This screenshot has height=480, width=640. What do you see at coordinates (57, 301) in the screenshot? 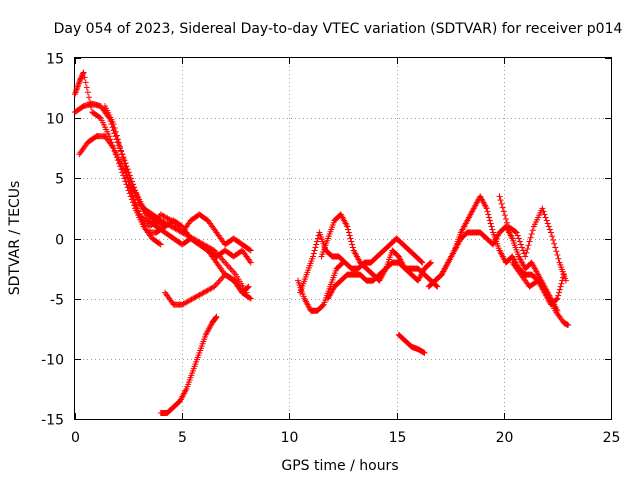
I see `y-tick-label: -5` at bounding box center [57, 301].